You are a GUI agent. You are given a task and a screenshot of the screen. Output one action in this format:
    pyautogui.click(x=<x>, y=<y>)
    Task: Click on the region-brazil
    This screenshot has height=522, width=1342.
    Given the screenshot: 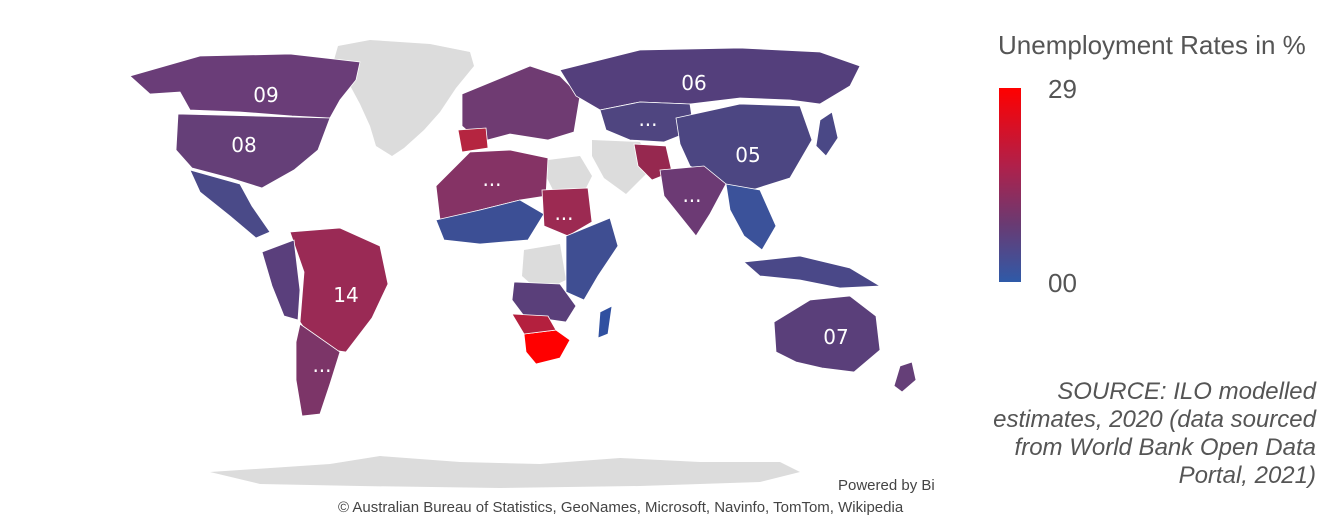 What is the action you would take?
    pyautogui.click(x=339, y=290)
    